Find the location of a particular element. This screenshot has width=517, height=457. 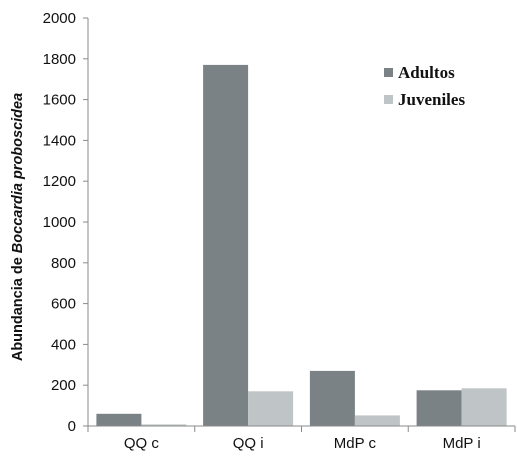

y-tick-label-1200: 1200 is located at coordinates (59, 181).